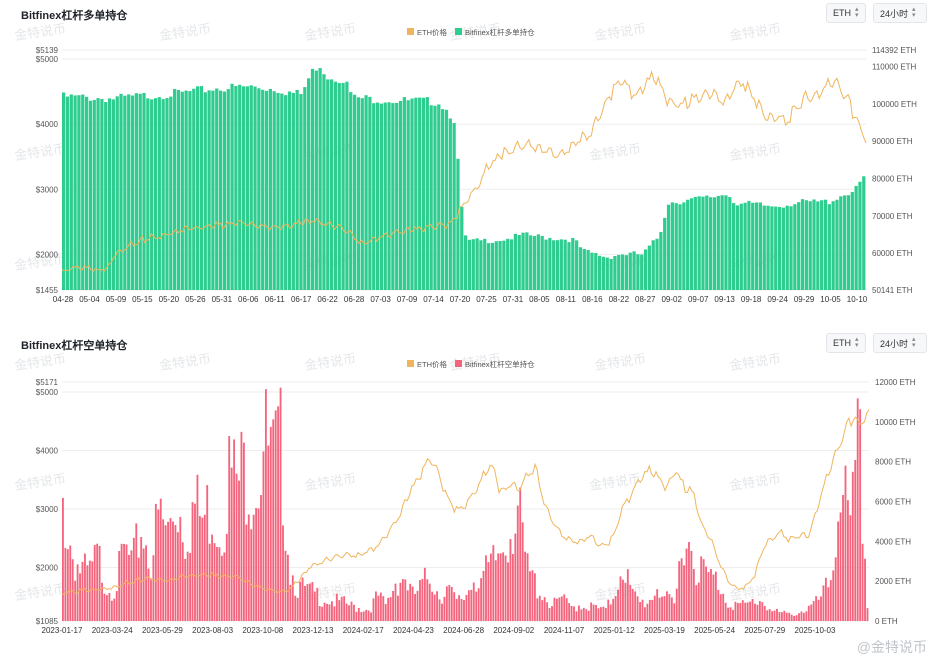  What do you see at coordinates (900, 343) in the screenshot?
I see `short-range-select: 24小时 ▴ ▾` at bounding box center [900, 343].